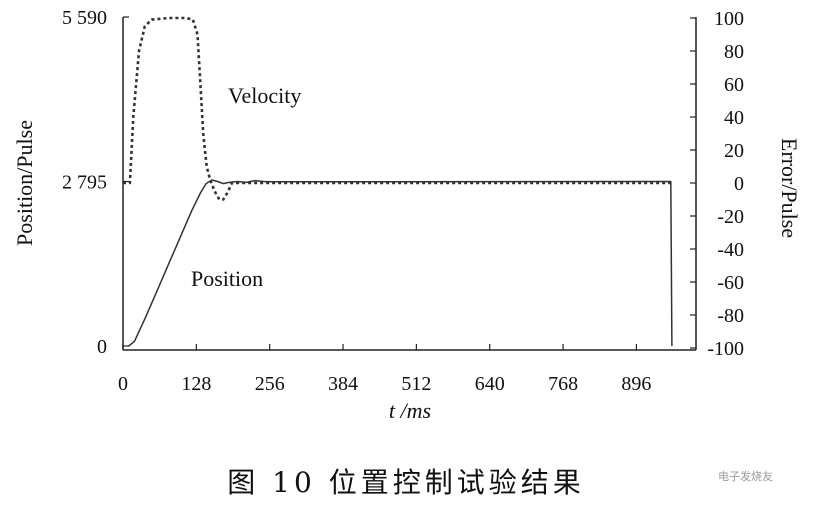 Image resolution: width=813 pixels, height=507 pixels. What do you see at coordinates (729, 19) in the screenshot?
I see `y-right-tick-label: 100` at bounding box center [729, 19].